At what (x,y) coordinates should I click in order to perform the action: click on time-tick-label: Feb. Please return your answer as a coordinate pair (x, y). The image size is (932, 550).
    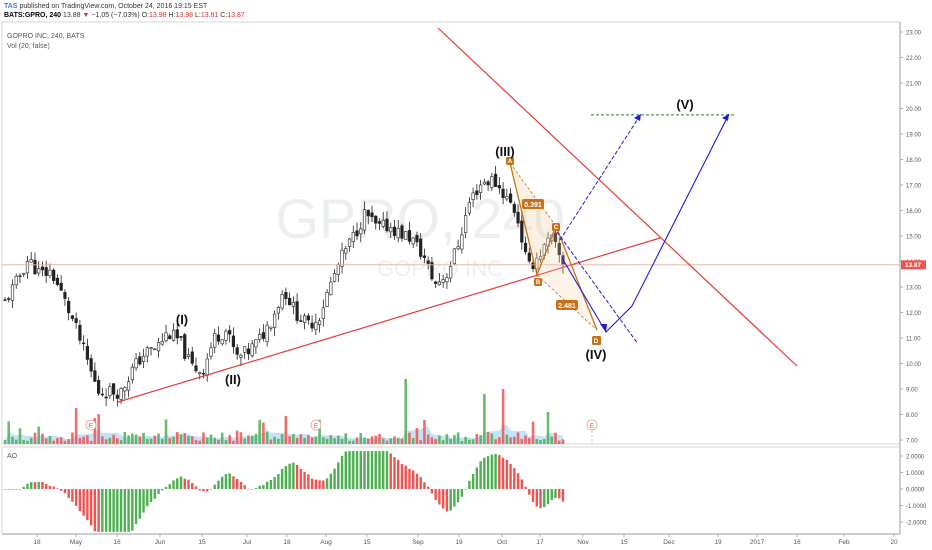
    Looking at the image, I should click on (844, 542).